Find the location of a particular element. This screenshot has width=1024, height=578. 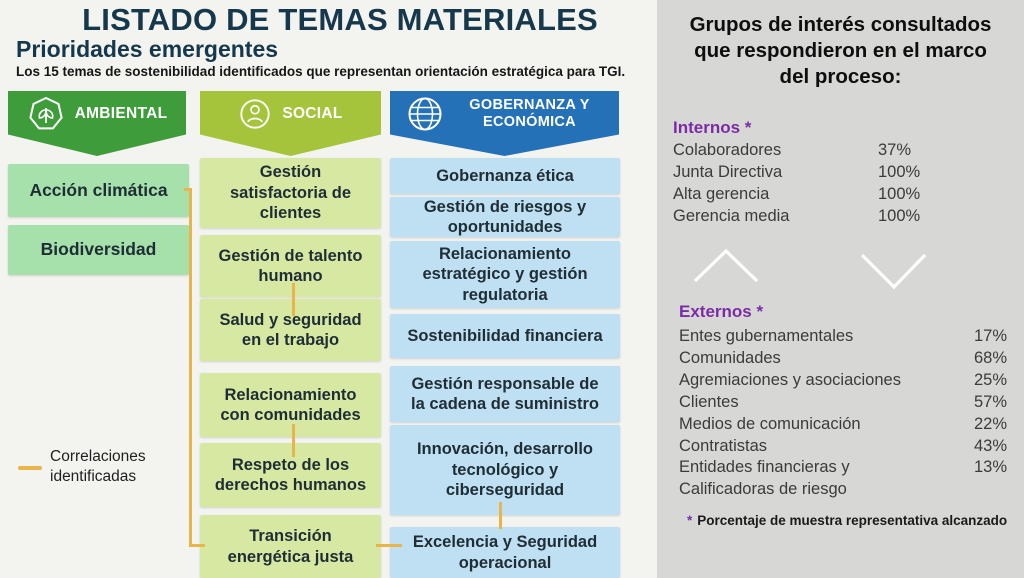

internal-row: Junta Directiva 100% is located at coordinates (840, 174).